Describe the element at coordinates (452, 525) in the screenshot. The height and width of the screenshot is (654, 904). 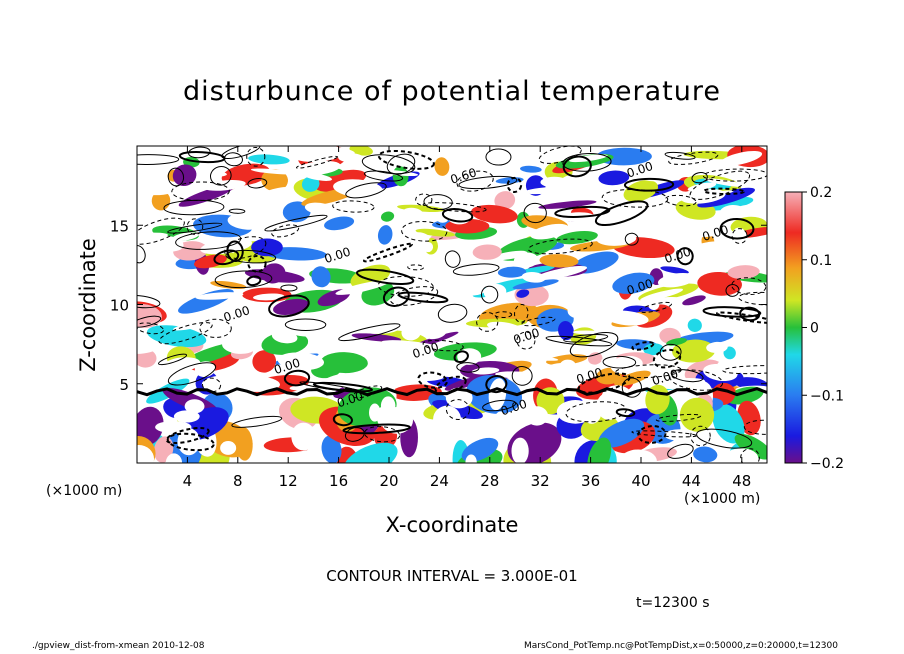
I see `x-axis-label: X-coordinate` at that location.